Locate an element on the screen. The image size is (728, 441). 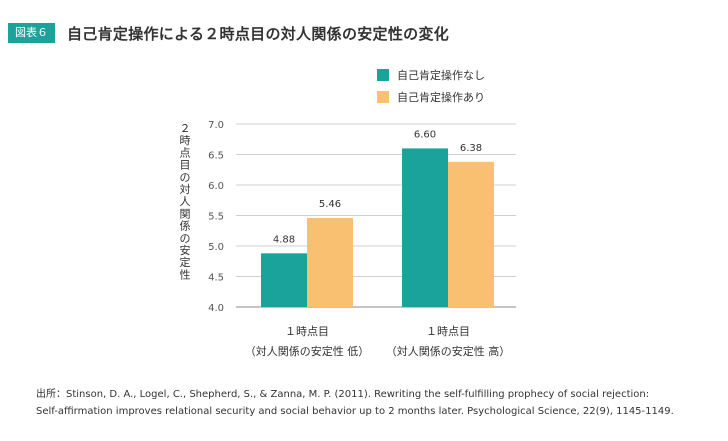
data-label: 6.38 is located at coordinates (471, 148).